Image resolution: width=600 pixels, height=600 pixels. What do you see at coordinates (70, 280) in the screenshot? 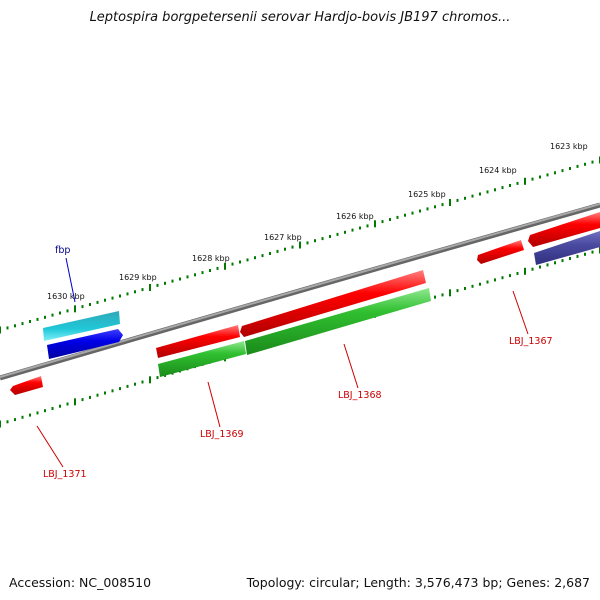
I see `leader-fbp` at bounding box center [70, 280].